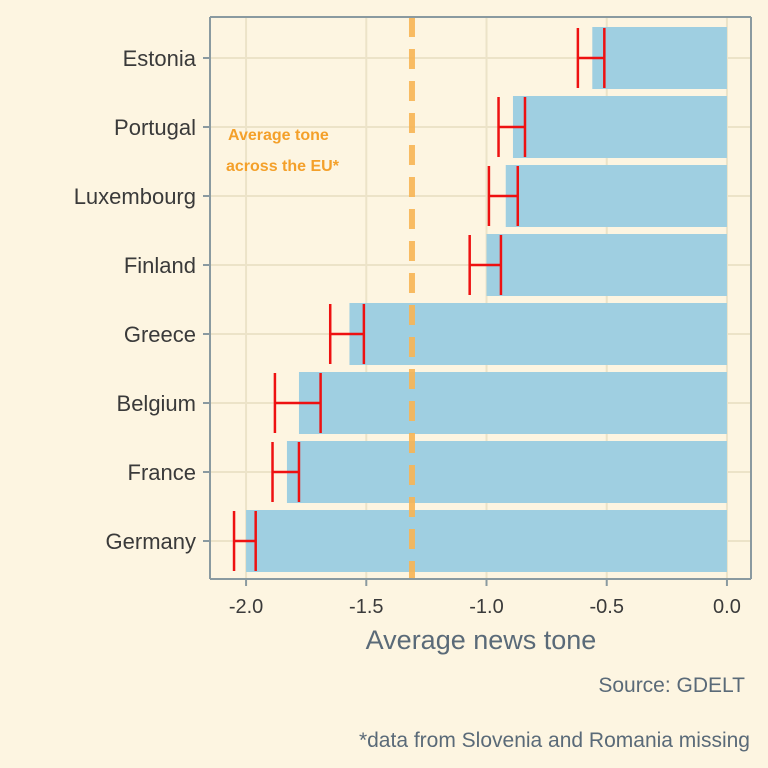 This screenshot has width=768, height=768. What do you see at coordinates (297, 403) in the screenshot?
I see `error-bar-belgium` at bounding box center [297, 403].